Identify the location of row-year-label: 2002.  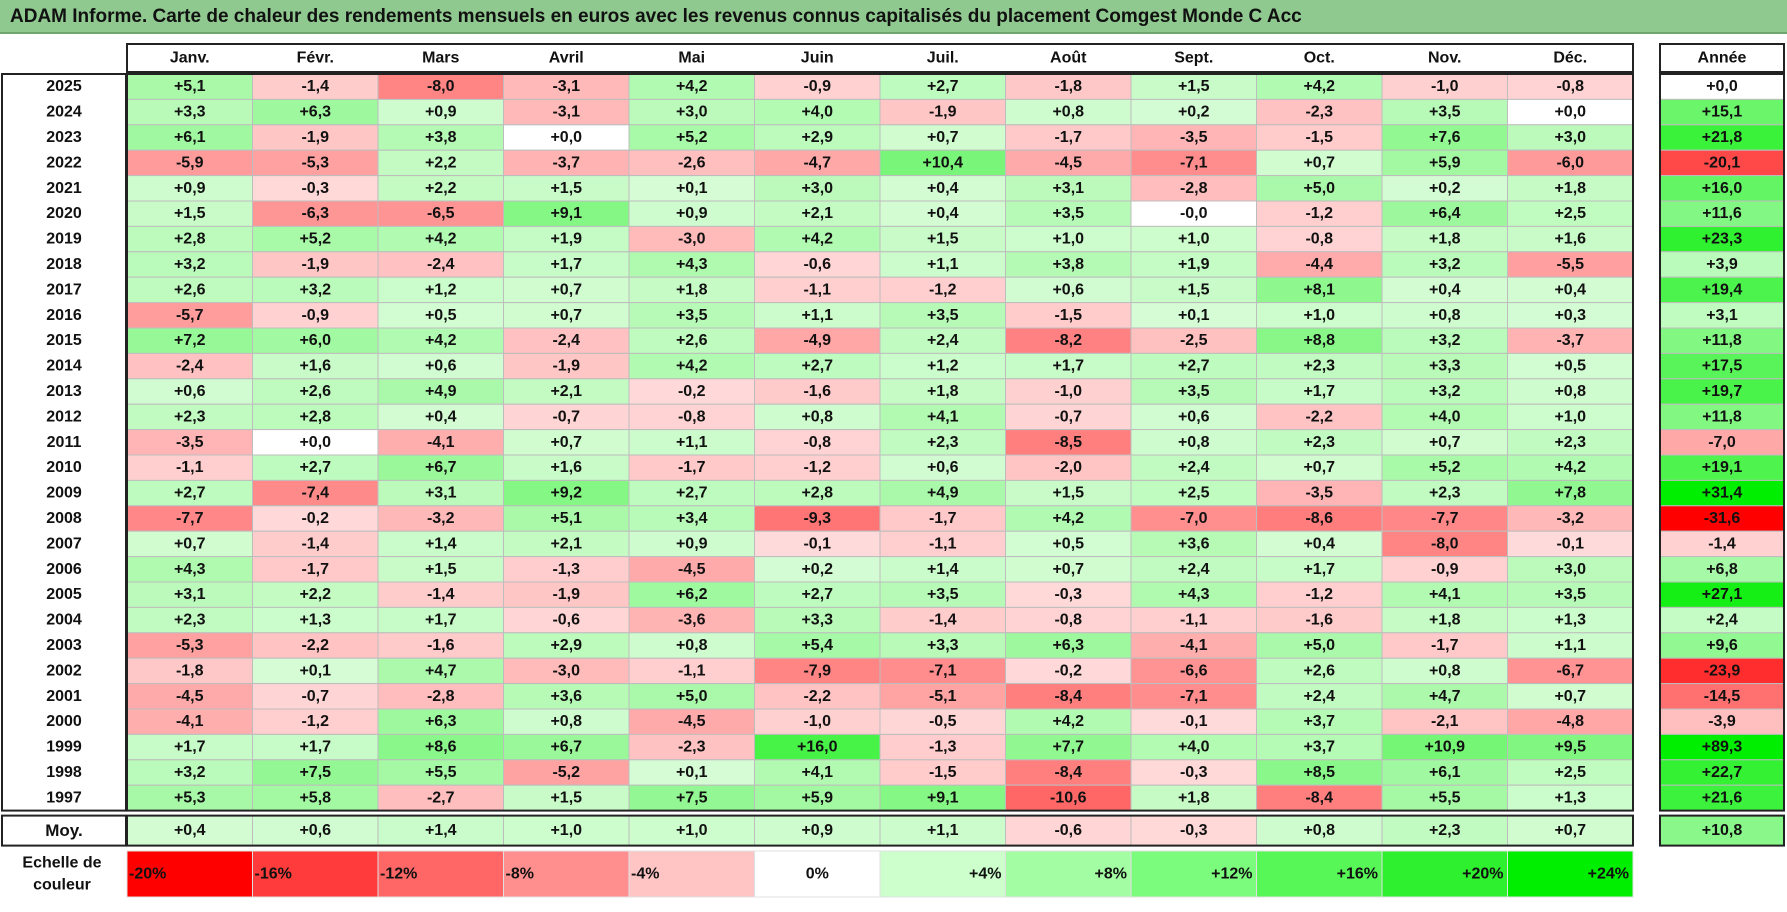
(64, 670).